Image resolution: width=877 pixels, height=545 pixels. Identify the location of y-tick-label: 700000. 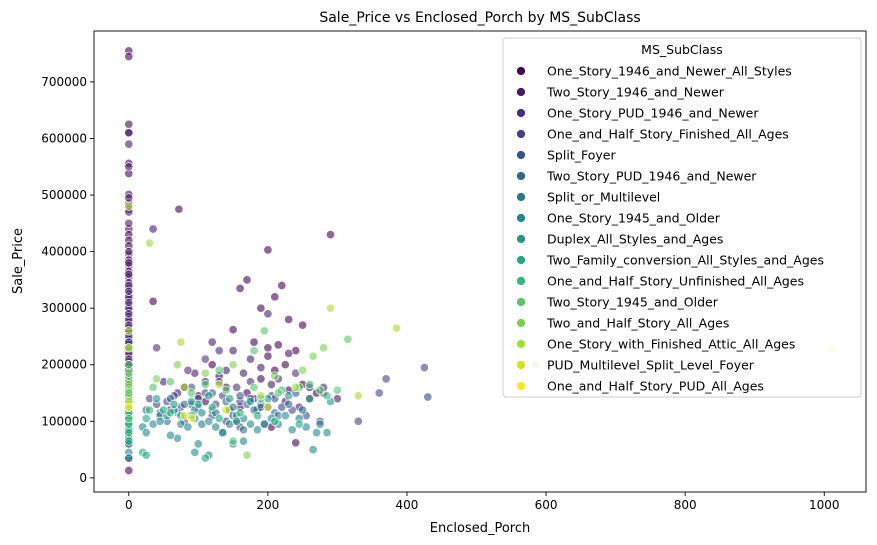
(64, 82).